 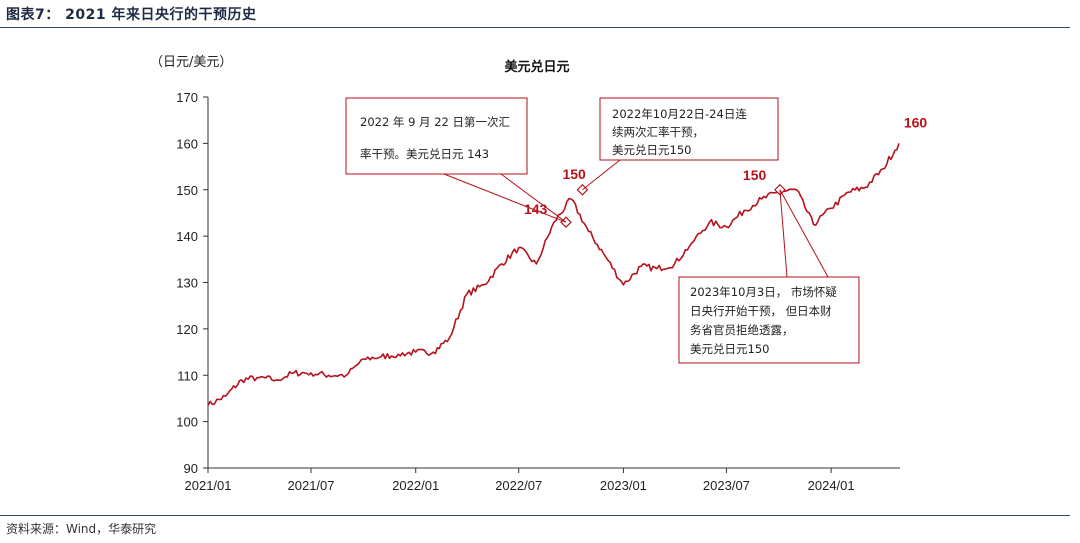 What do you see at coordinates (187, 97) in the screenshot?
I see `y-tick-label: 170` at bounding box center [187, 97].